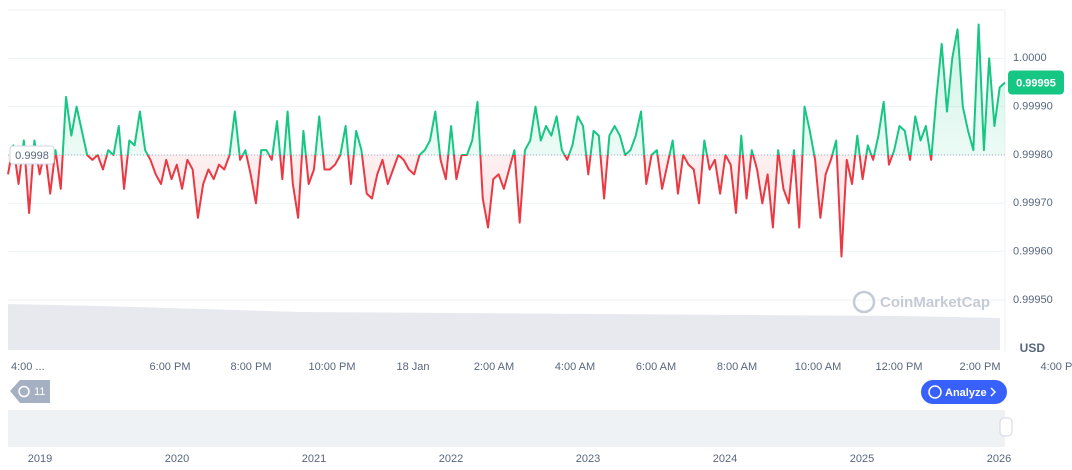 Image resolution: width=1072 pixels, height=470 pixels. Describe the element at coordinates (177, 459) in the screenshot. I see `year-label: 2020` at that location.